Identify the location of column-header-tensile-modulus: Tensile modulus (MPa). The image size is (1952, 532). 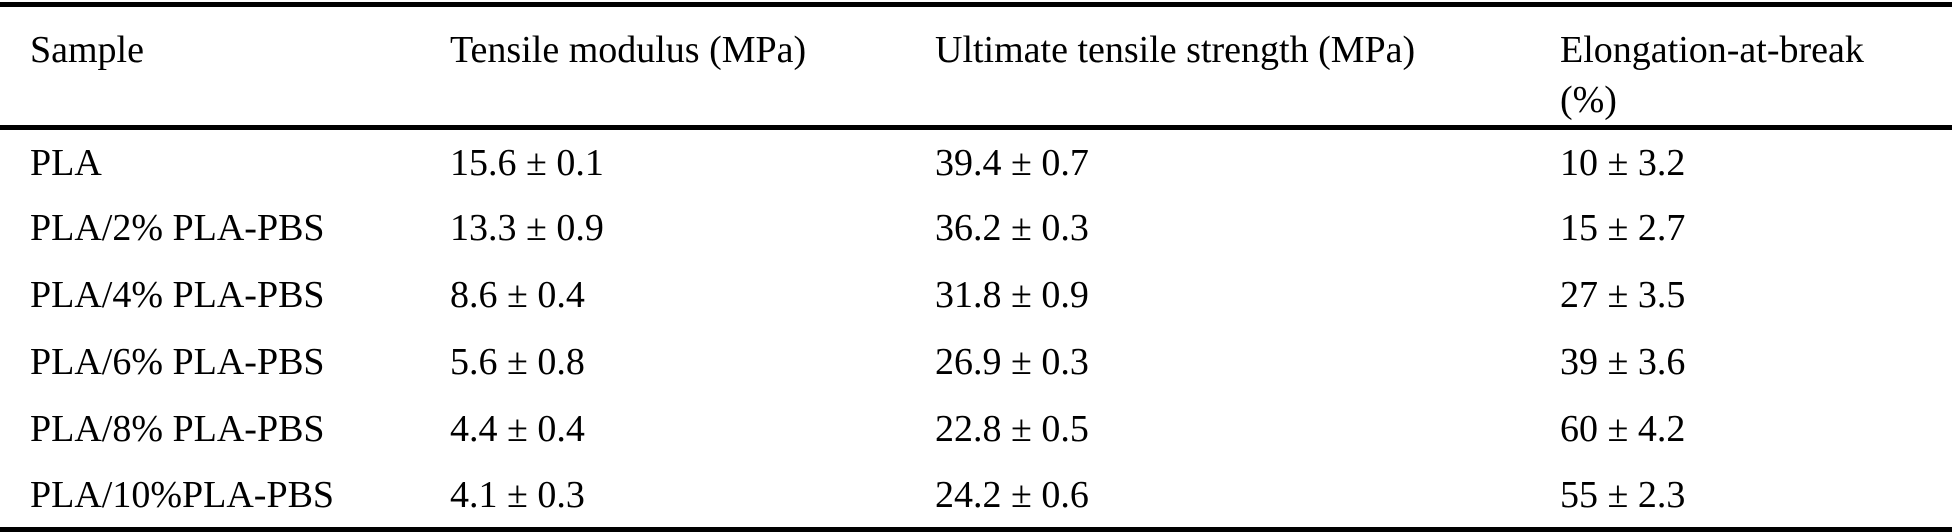
(692, 67).